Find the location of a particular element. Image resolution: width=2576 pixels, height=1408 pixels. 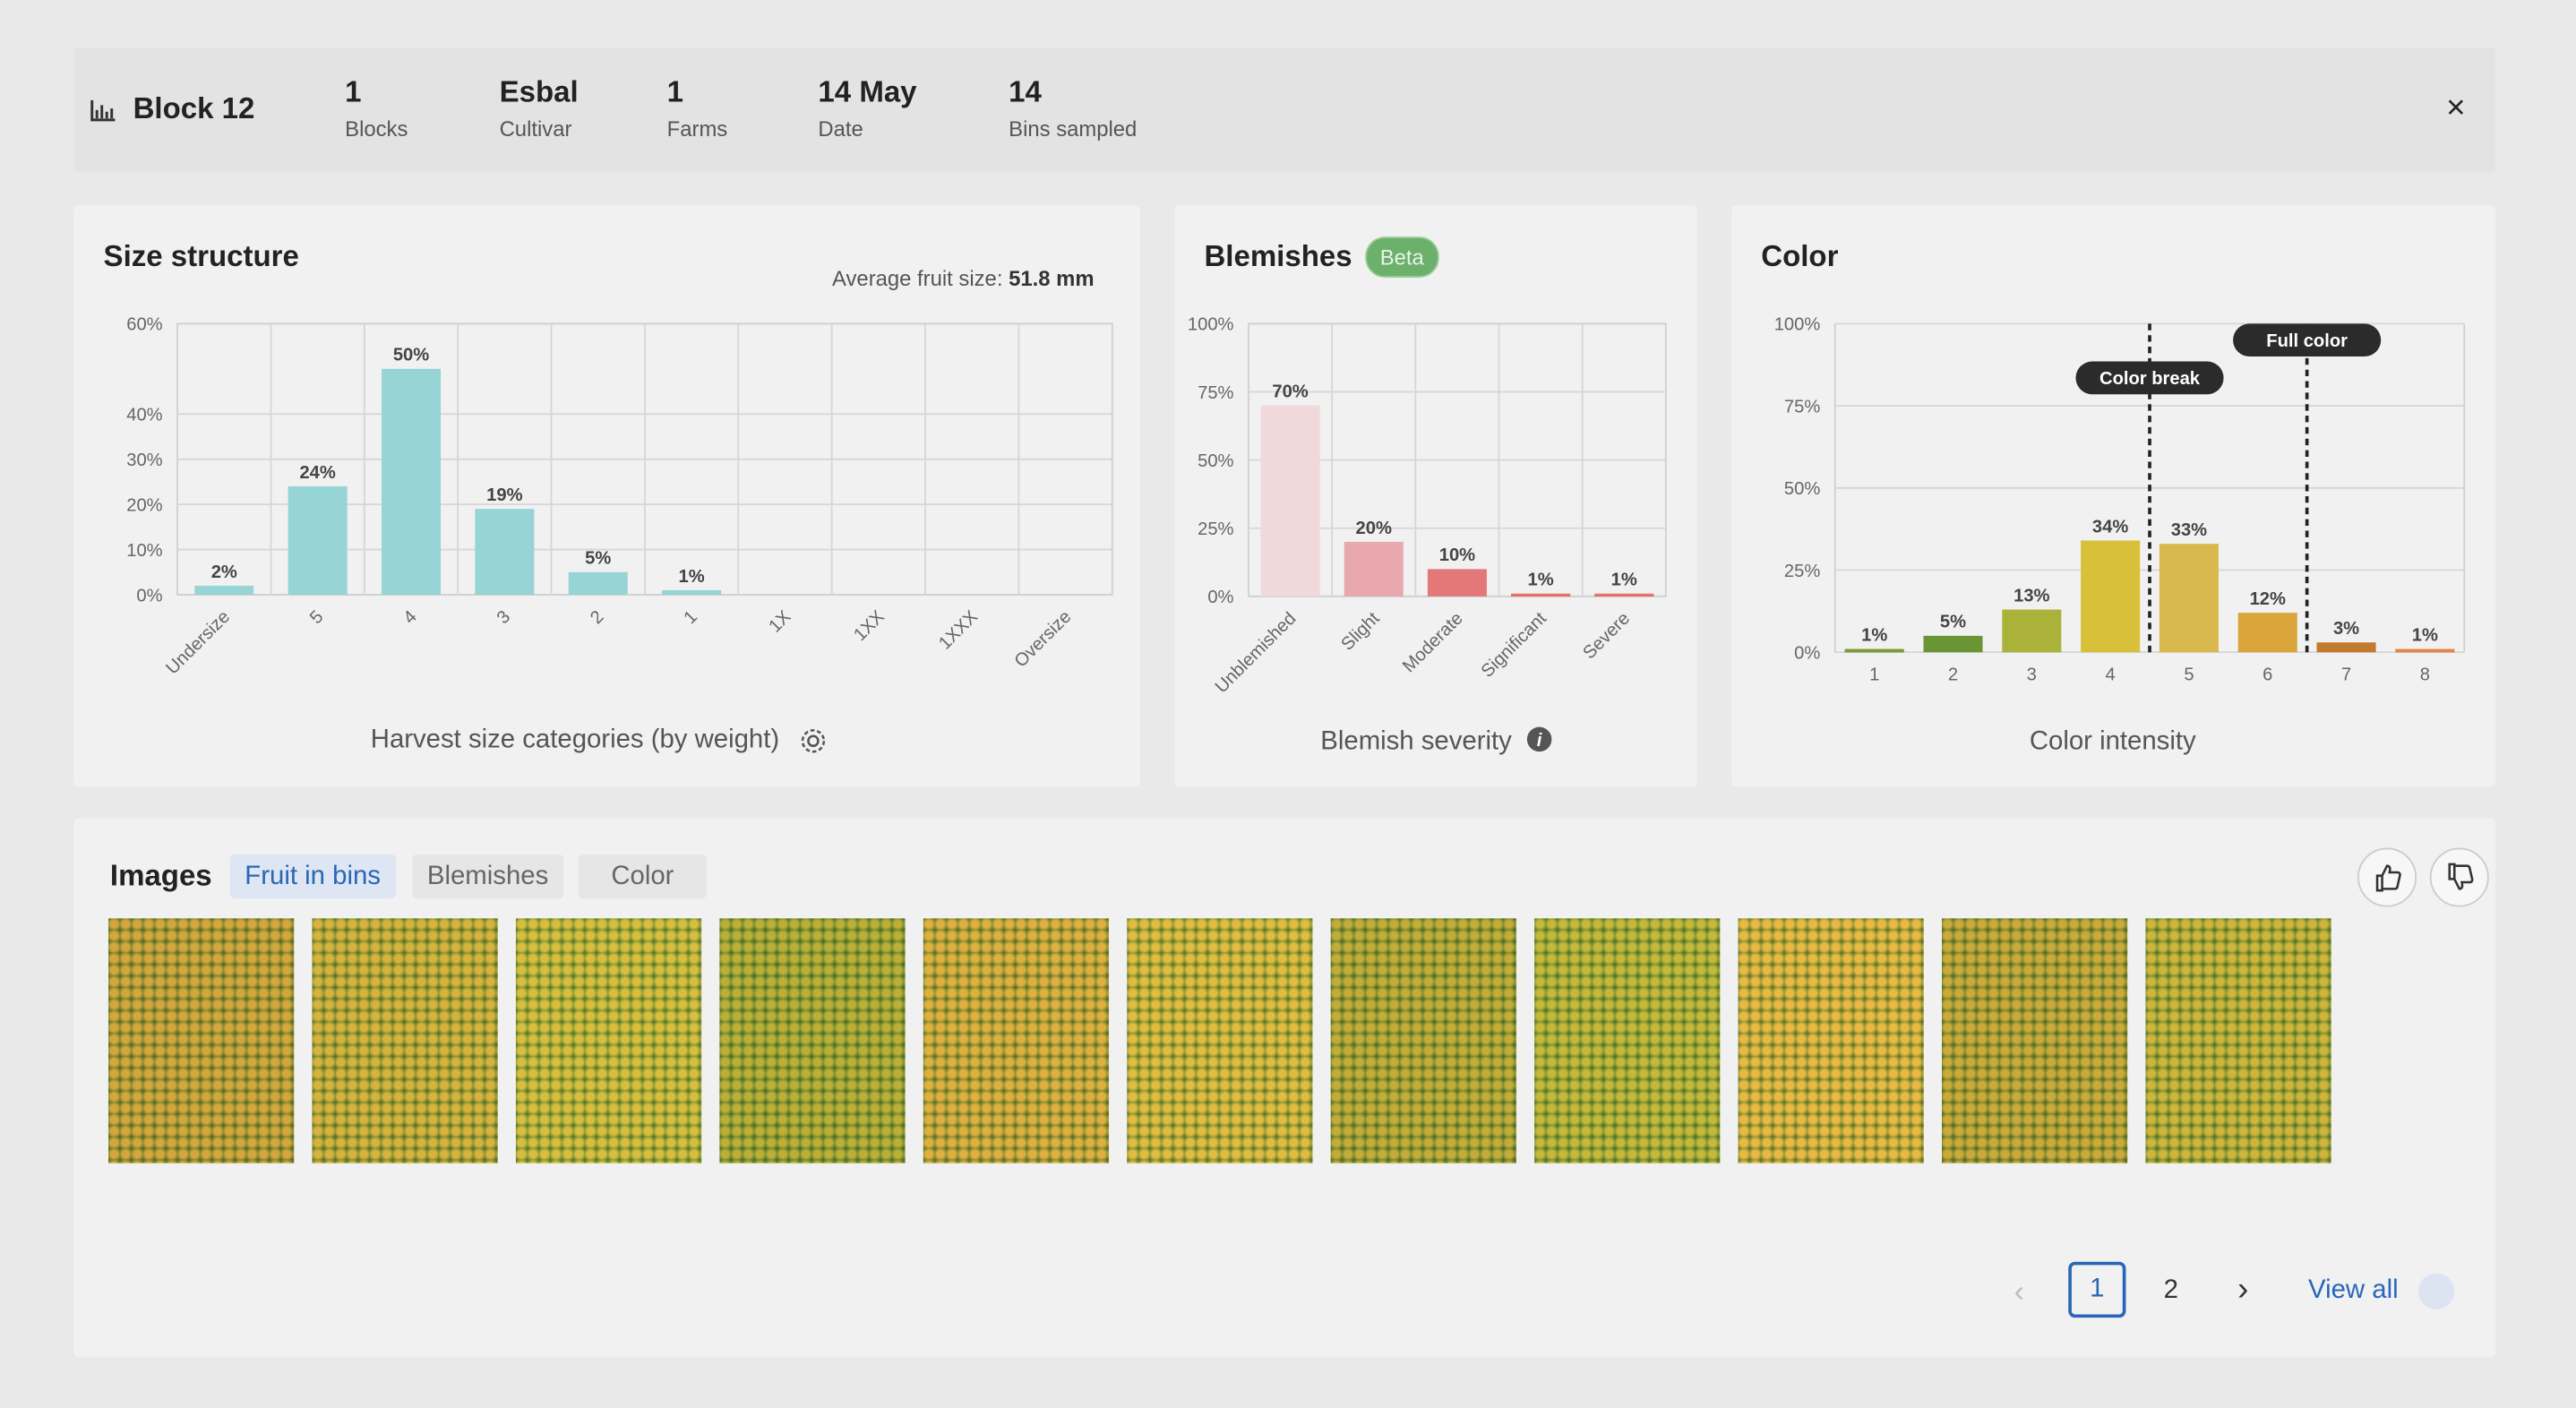

stat-value: Esbal is located at coordinates (539, 92).